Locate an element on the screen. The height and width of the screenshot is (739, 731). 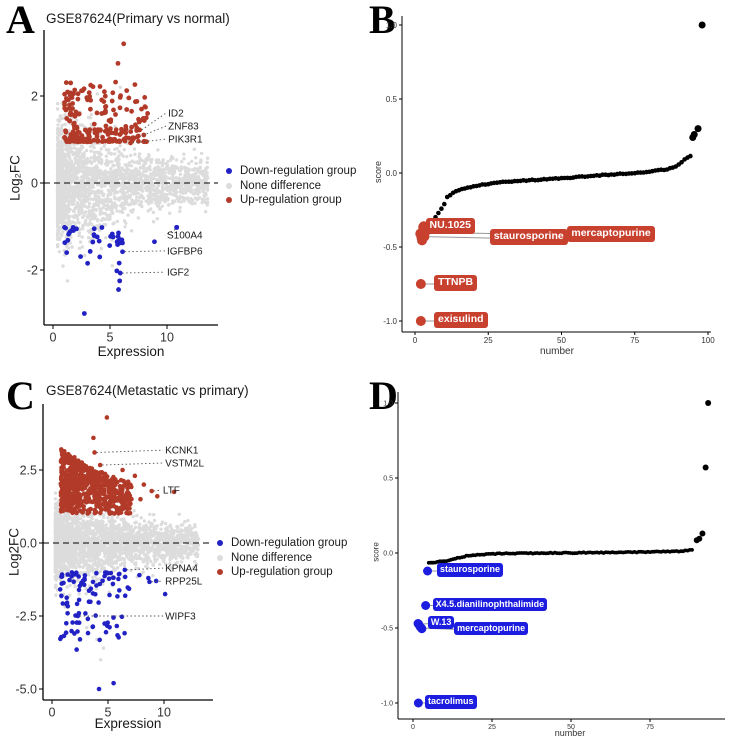
gene-label-PIK3R1: PIK3R1 is located at coordinates (185, 140).